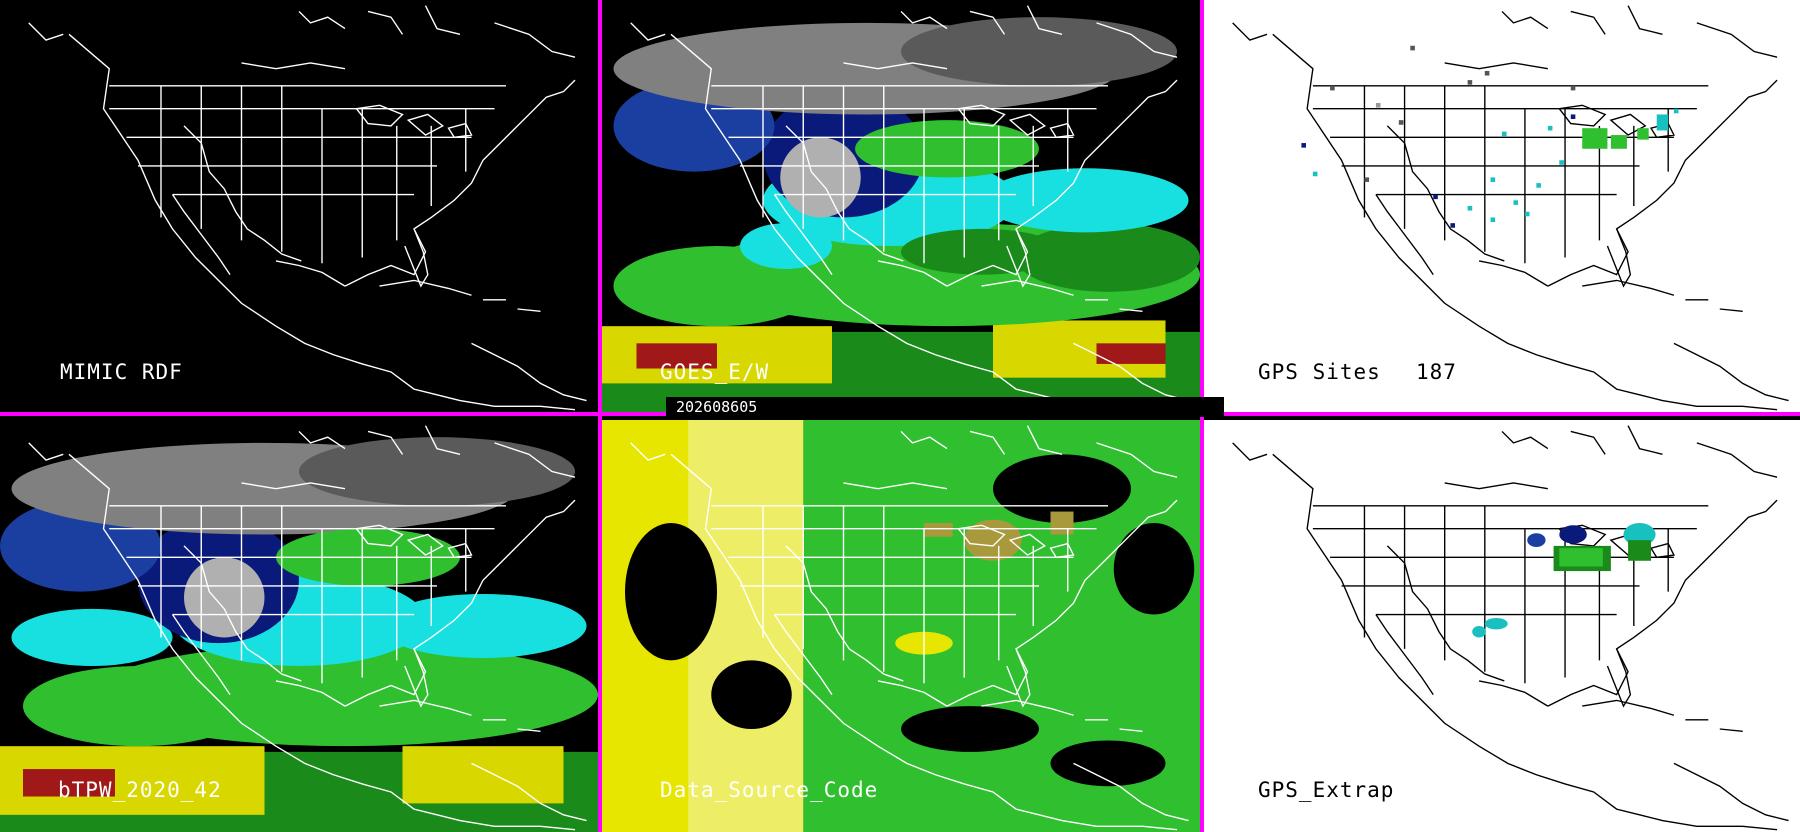 Image resolution: width=1800 pixels, height=832 pixels. Describe the element at coordinates (600, 416) in the screenshot. I see `divider-vertical-left` at that location.